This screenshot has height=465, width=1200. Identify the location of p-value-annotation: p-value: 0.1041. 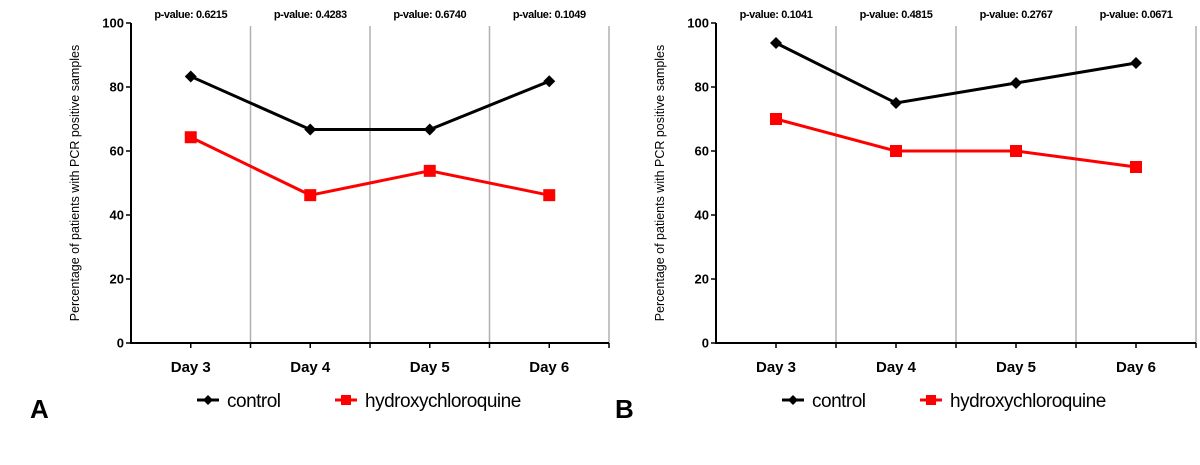
(776, 15).